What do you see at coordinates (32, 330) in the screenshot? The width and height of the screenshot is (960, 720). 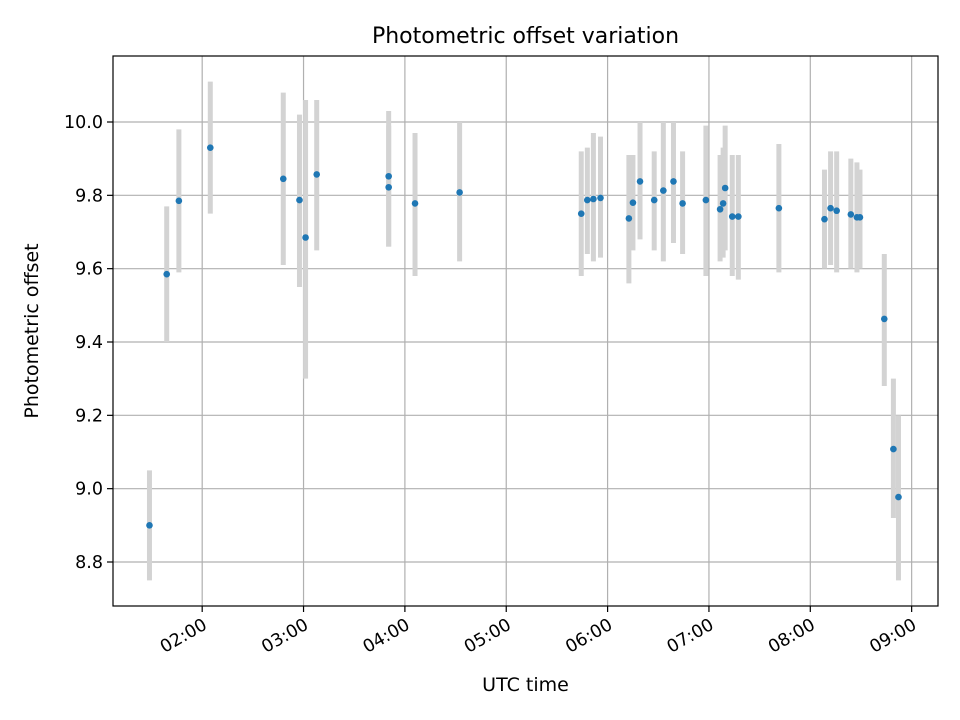 I see `y-axis-label: Photometric offset` at bounding box center [32, 330].